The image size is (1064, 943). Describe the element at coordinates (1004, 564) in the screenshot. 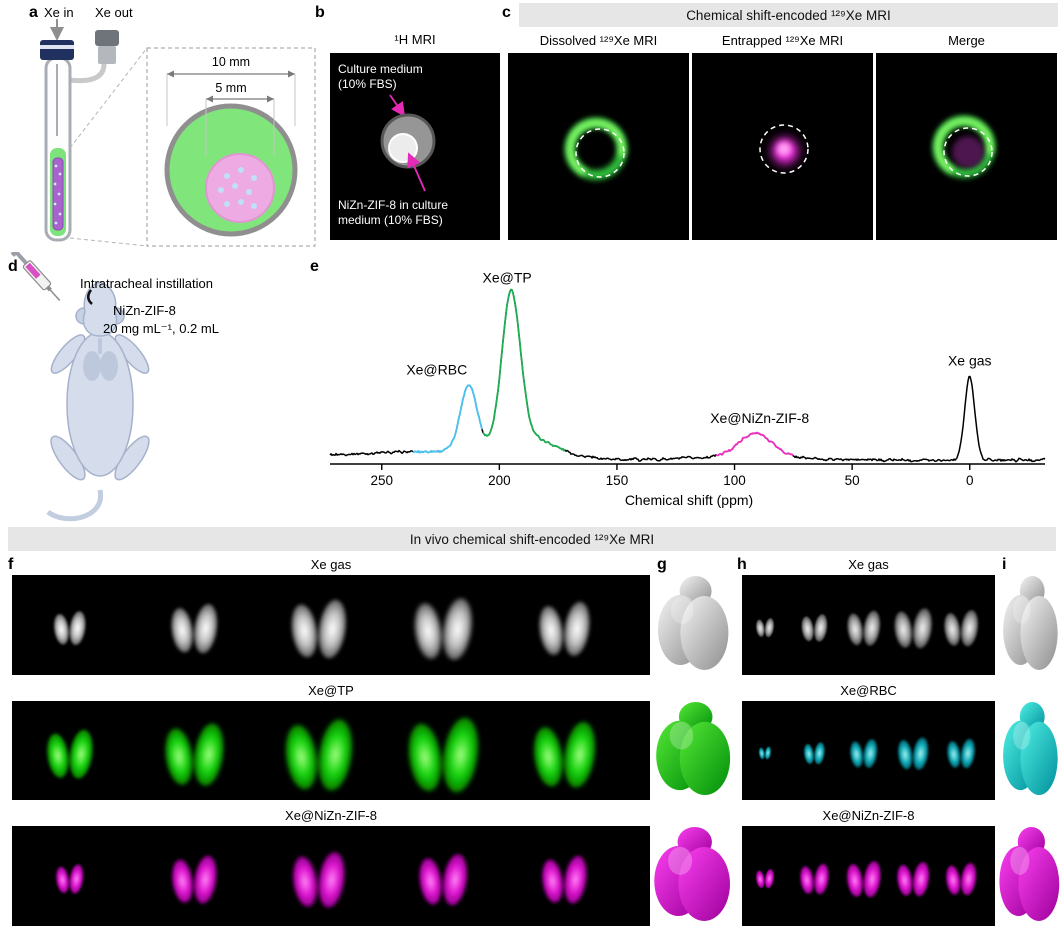

I see `panel-label-i: i` at that location.